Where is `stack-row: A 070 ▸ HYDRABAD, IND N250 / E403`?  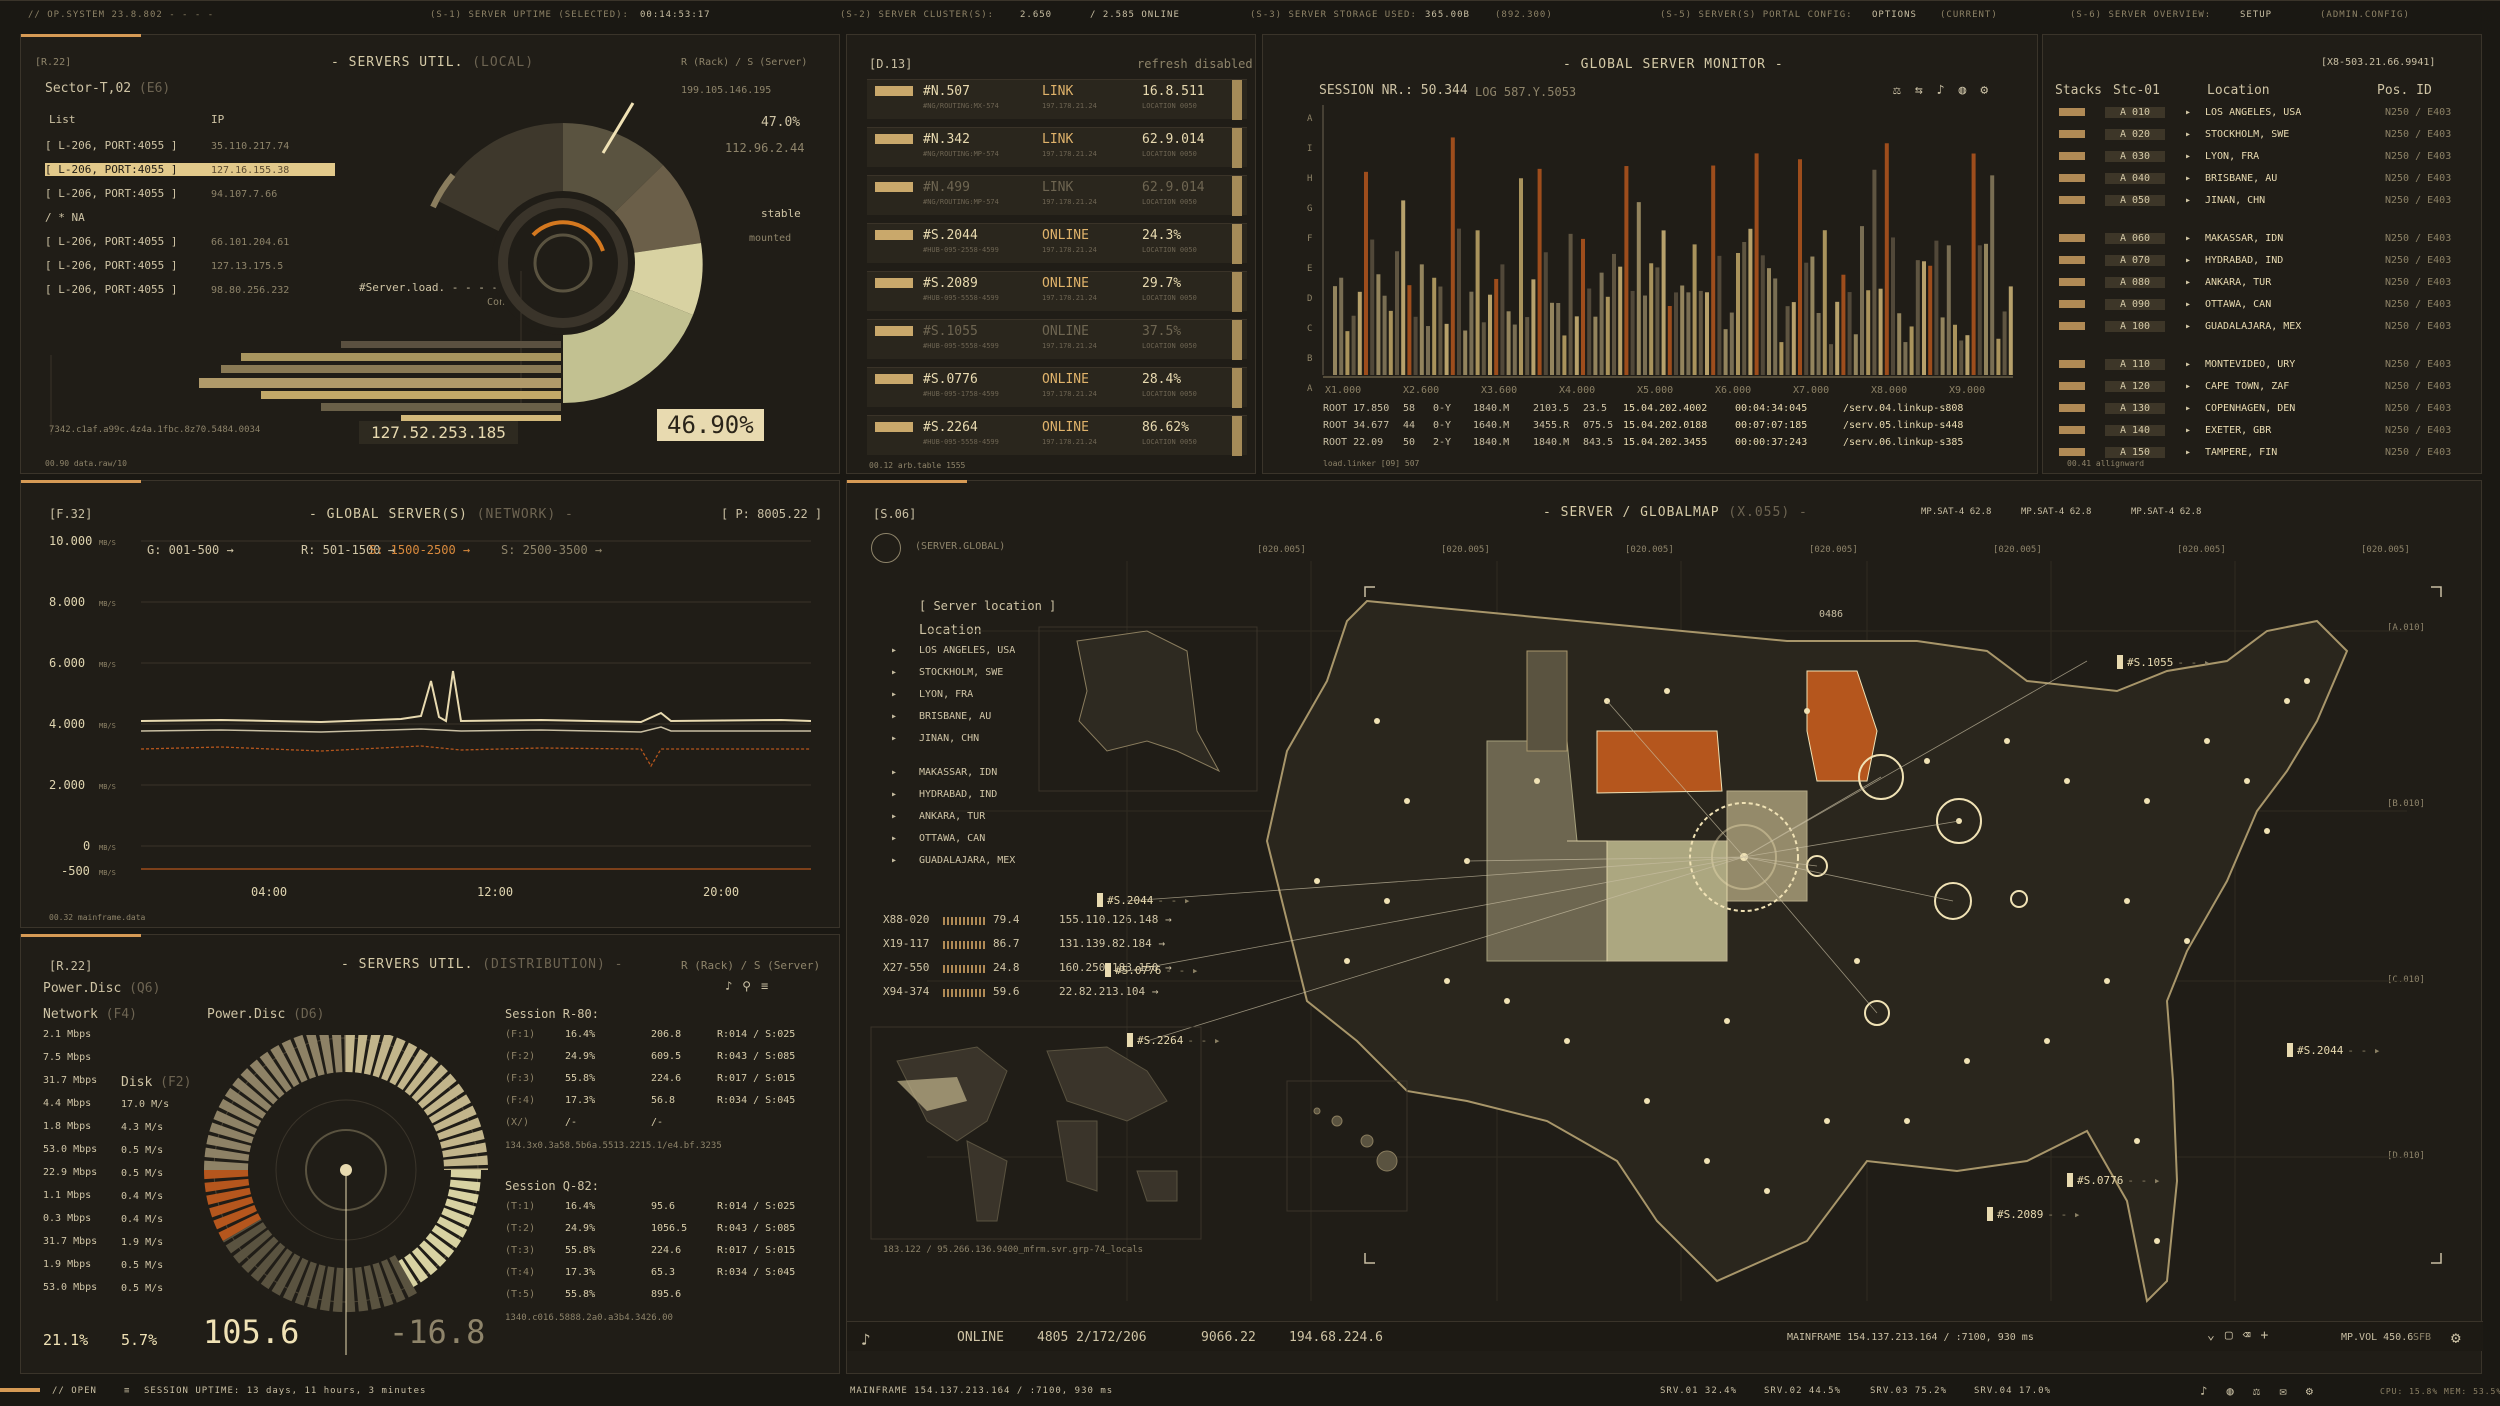
stack-row: A 070 ▸ HYDRABAD, IND N250 / E403 is located at coordinates (2269, 260).